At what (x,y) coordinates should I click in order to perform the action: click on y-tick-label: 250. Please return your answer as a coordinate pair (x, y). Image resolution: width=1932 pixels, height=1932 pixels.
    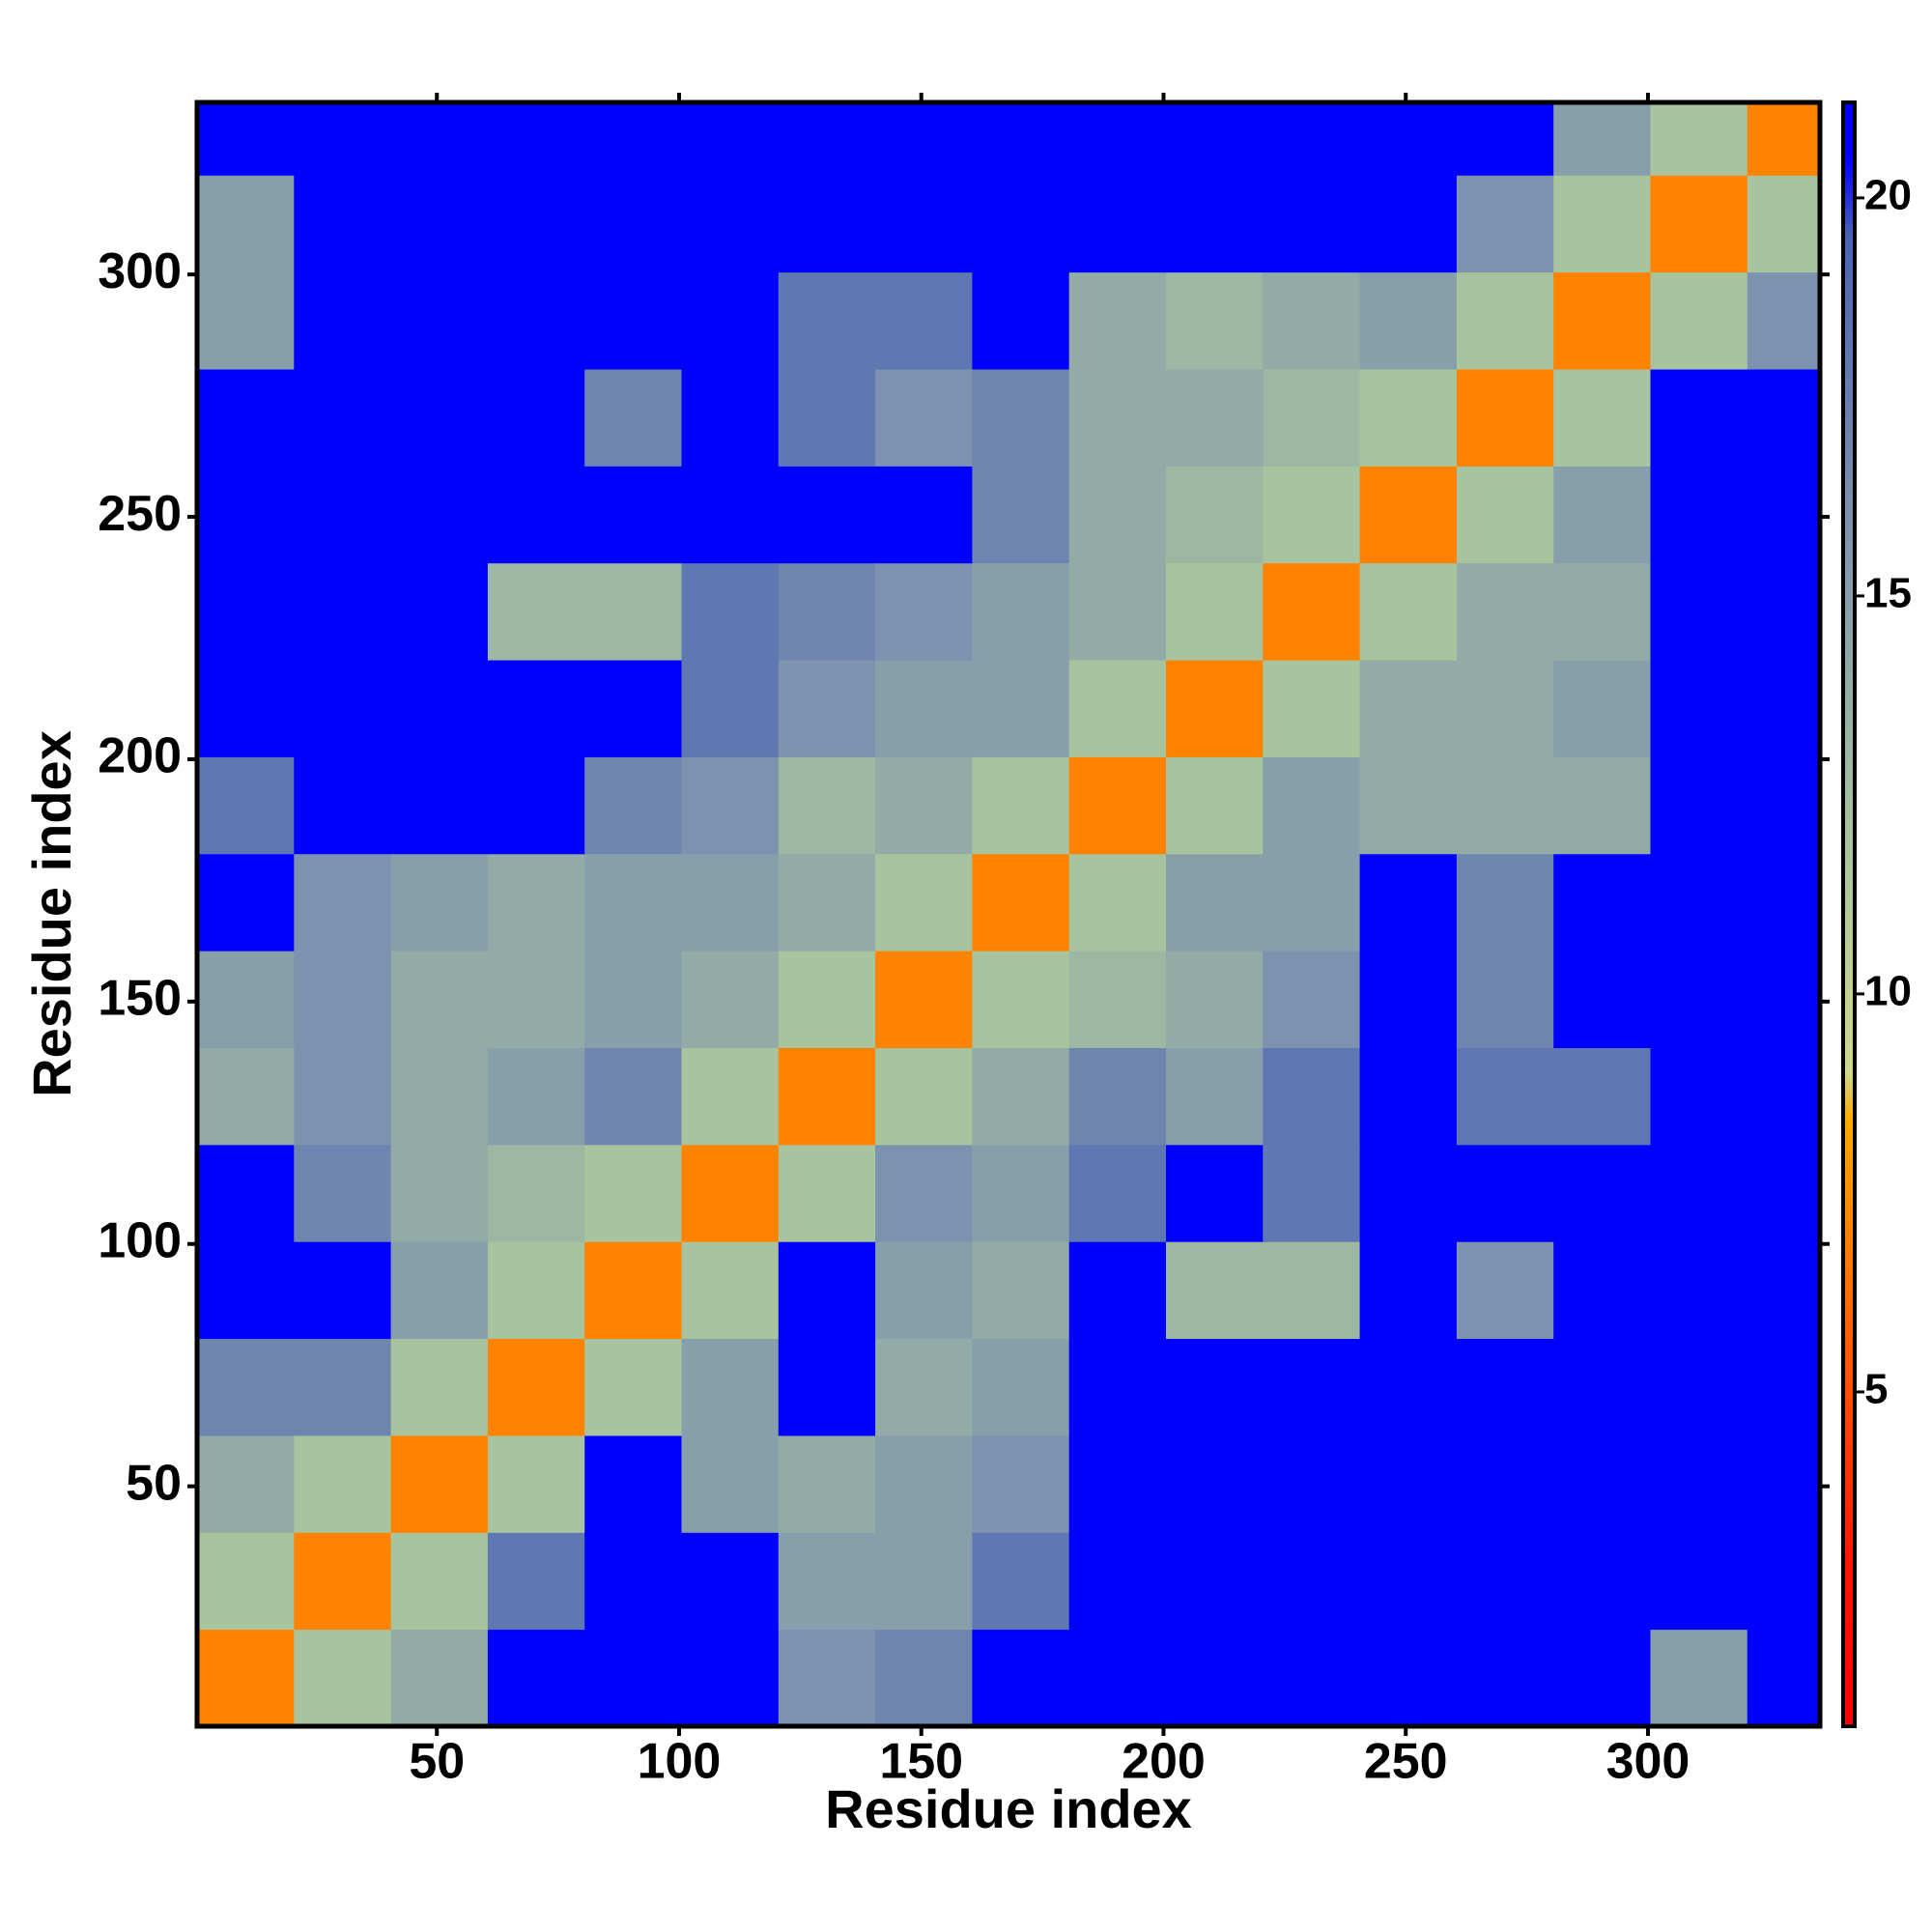
    Looking at the image, I should click on (140, 514).